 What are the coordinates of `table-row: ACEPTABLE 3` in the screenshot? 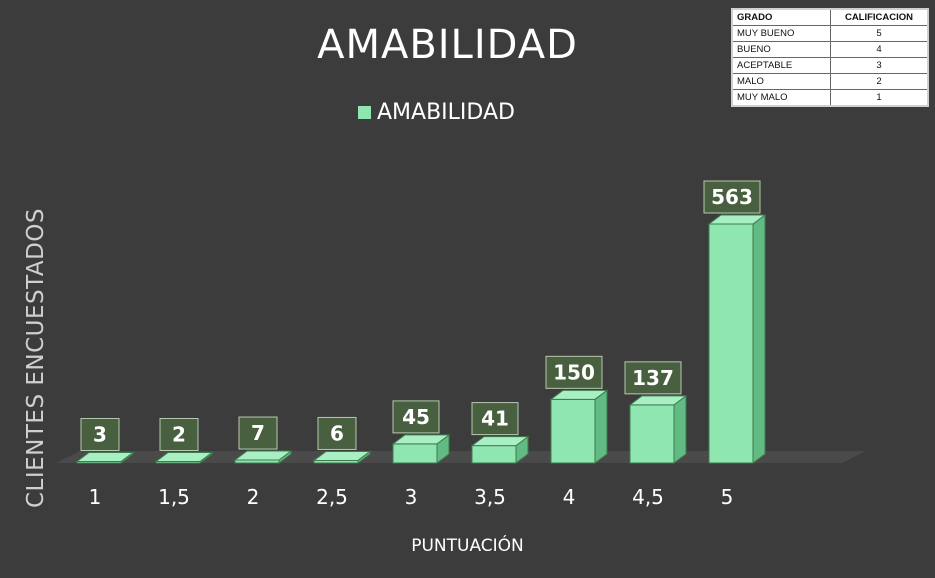 It's located at (830, 65).